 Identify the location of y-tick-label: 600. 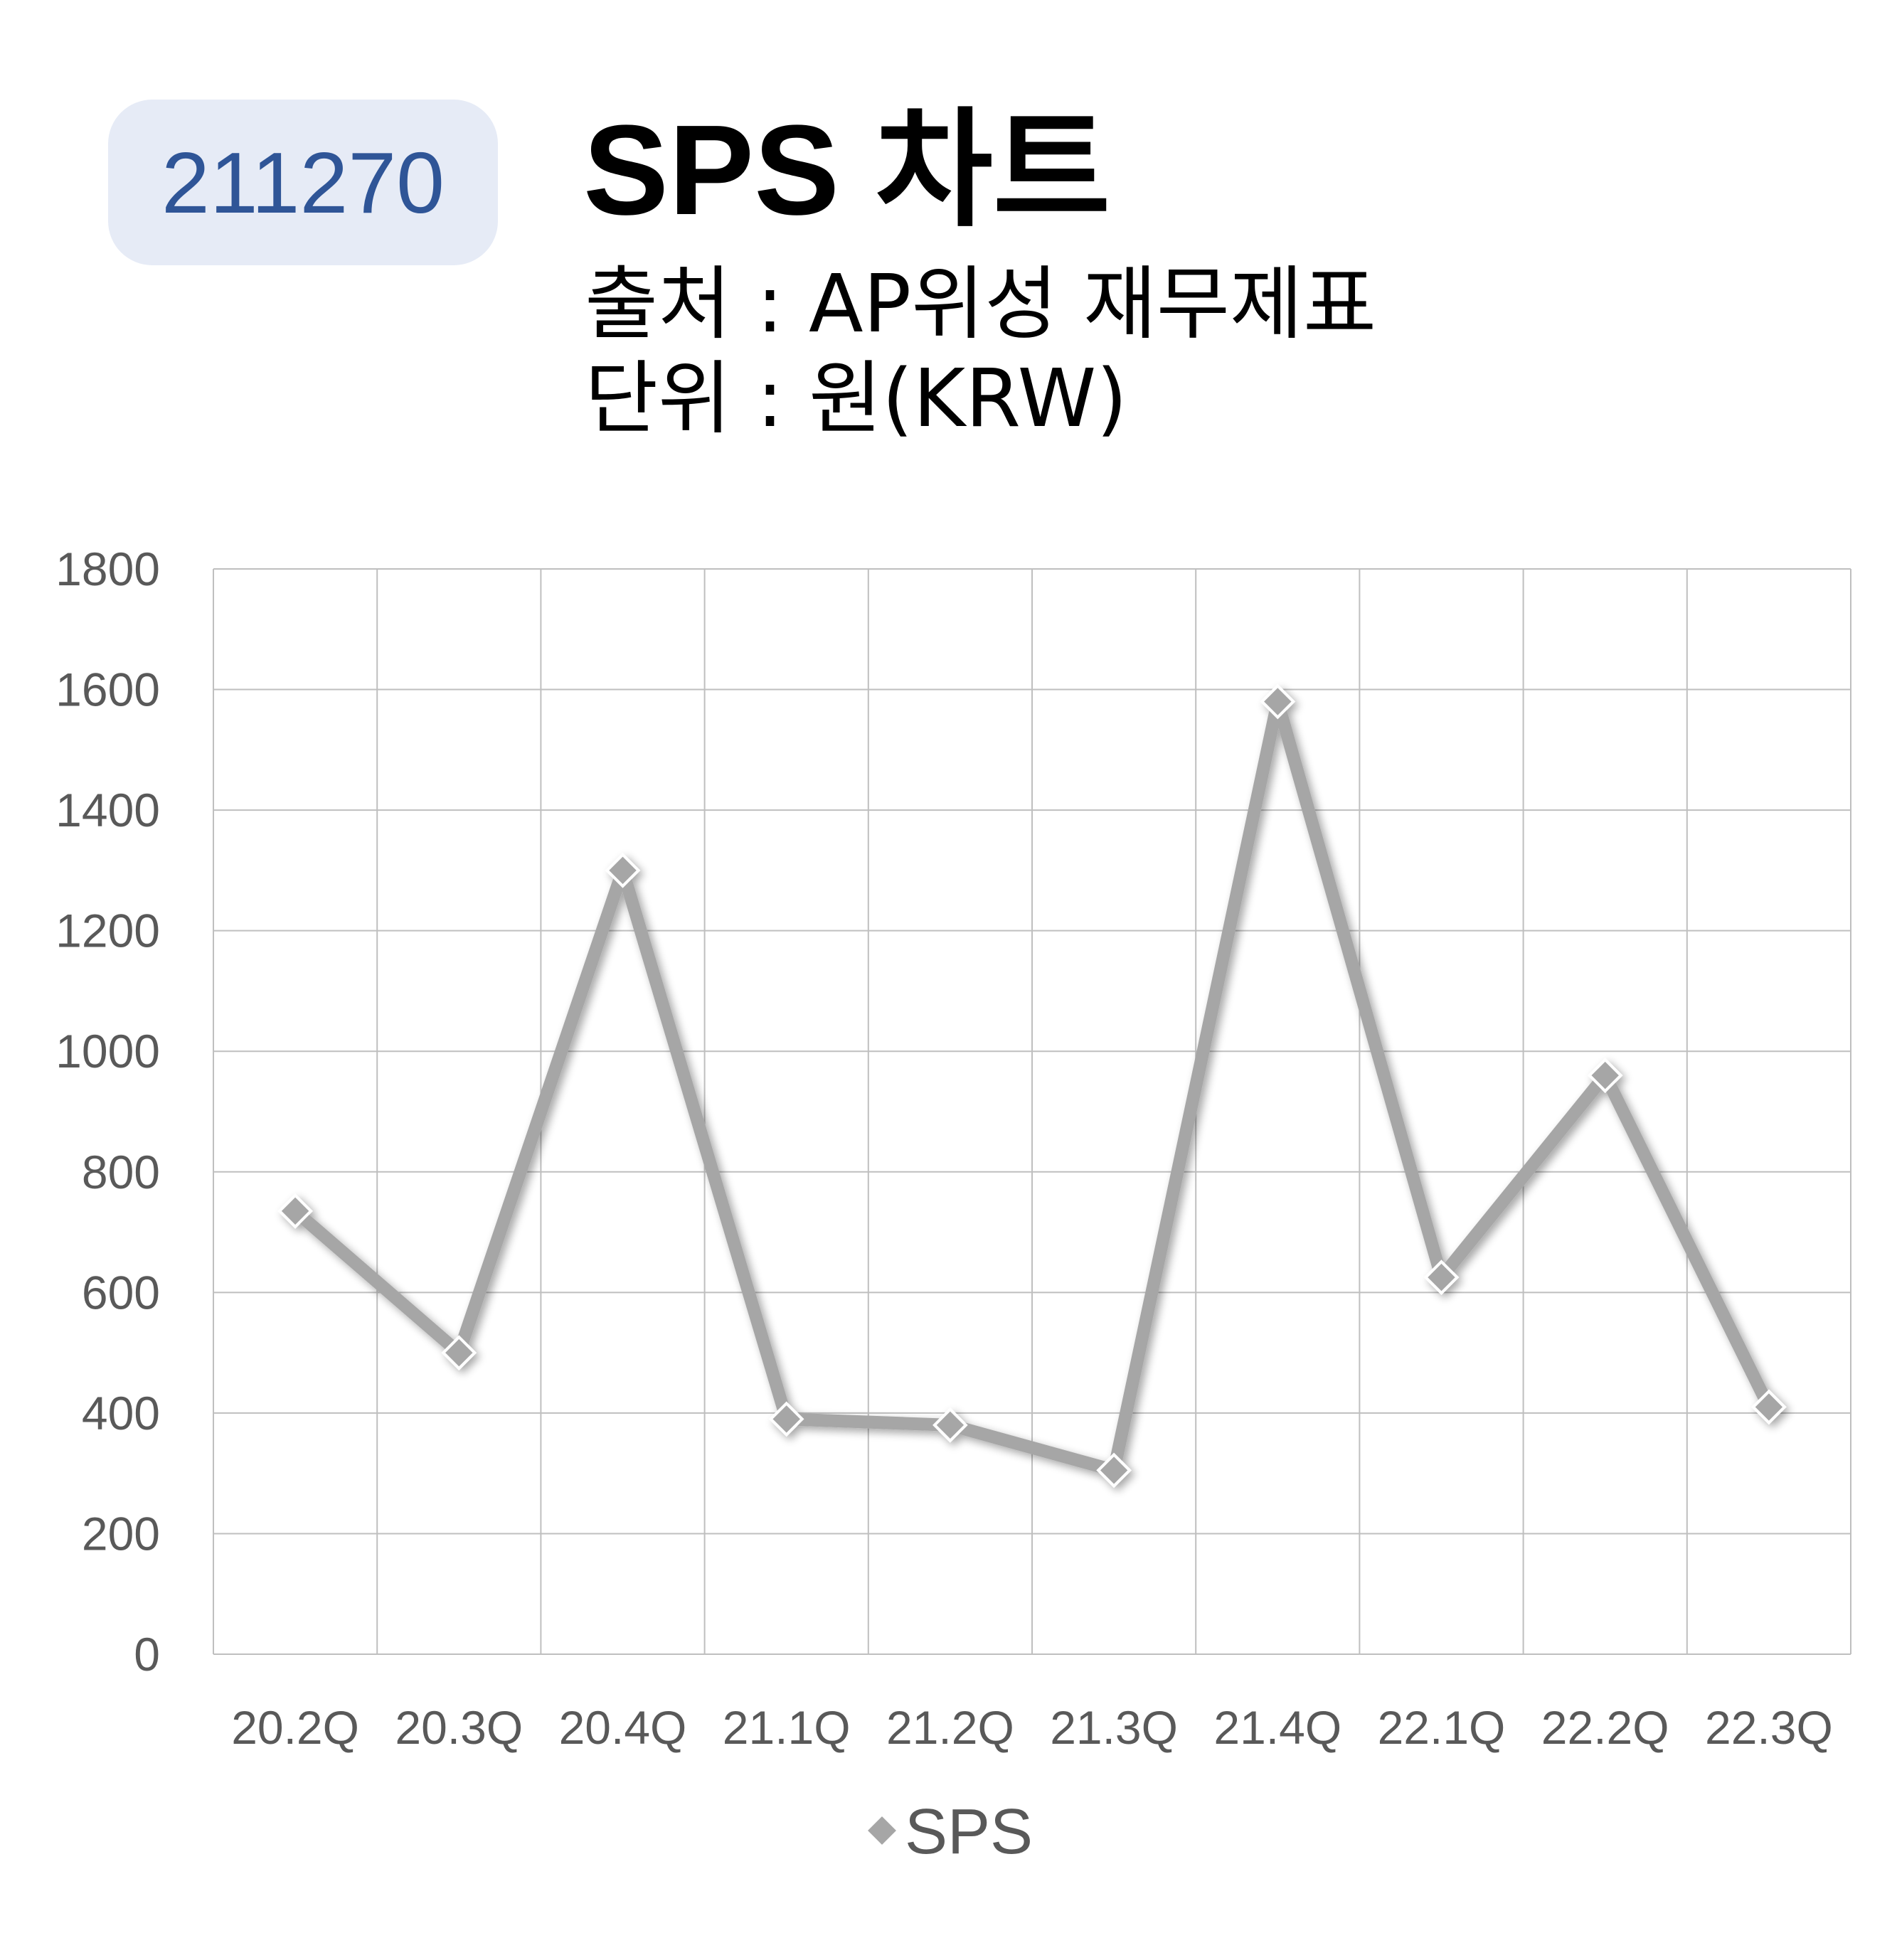
(121, 1292).